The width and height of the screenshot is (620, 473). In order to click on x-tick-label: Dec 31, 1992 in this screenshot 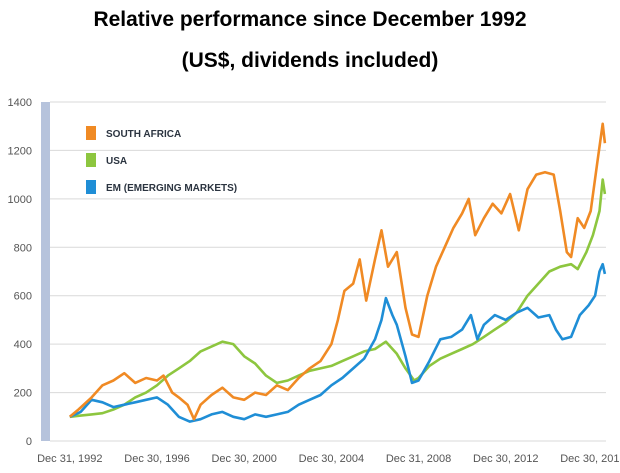, I will do `click(69, 459)`.